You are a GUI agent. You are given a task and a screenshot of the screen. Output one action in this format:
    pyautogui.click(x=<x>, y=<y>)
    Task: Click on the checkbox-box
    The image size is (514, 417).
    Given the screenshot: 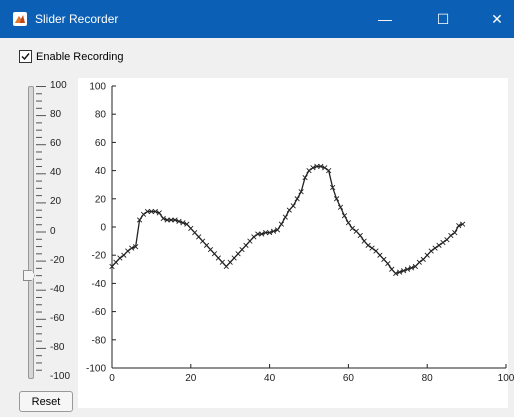 What is the action you would take?
    pyautogui.click(x=25, y=56)
    